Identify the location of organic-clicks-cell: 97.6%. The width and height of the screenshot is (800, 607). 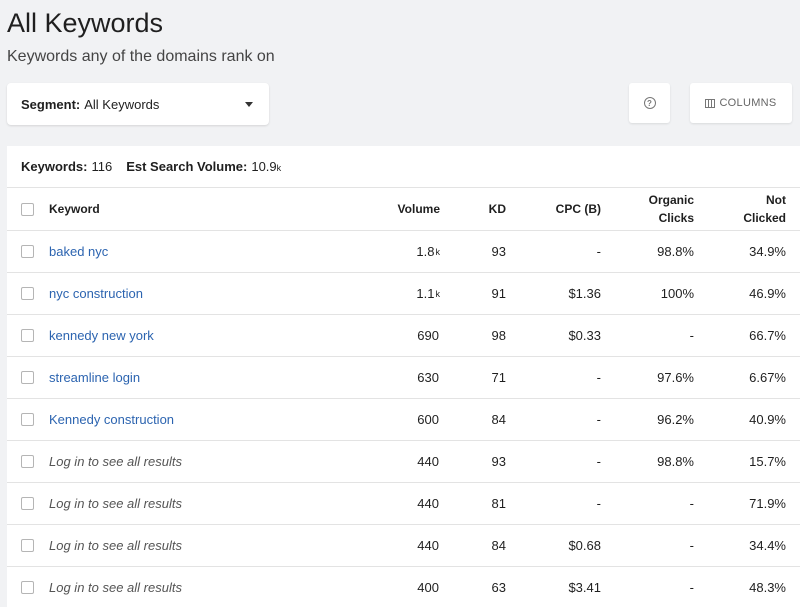
(675, 377).